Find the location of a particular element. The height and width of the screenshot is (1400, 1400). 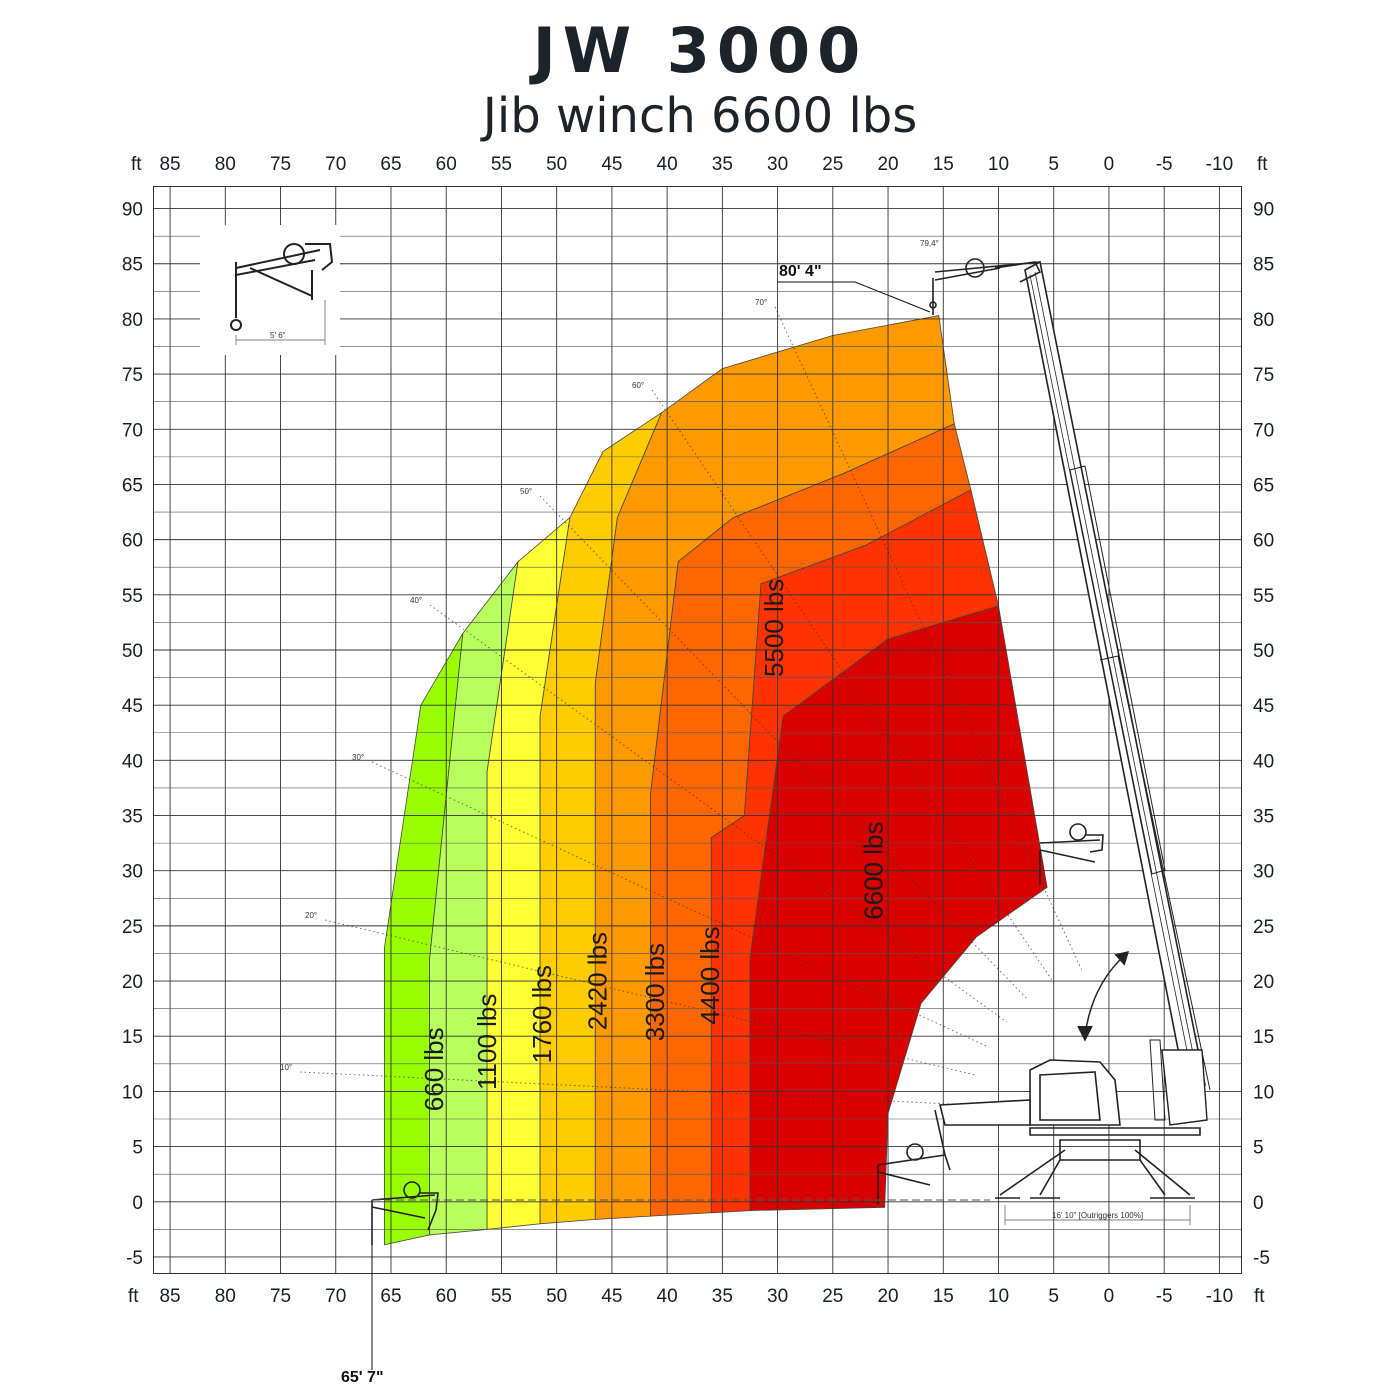

y-tick-right-80: 80 is located at coordinates (1263, 320).